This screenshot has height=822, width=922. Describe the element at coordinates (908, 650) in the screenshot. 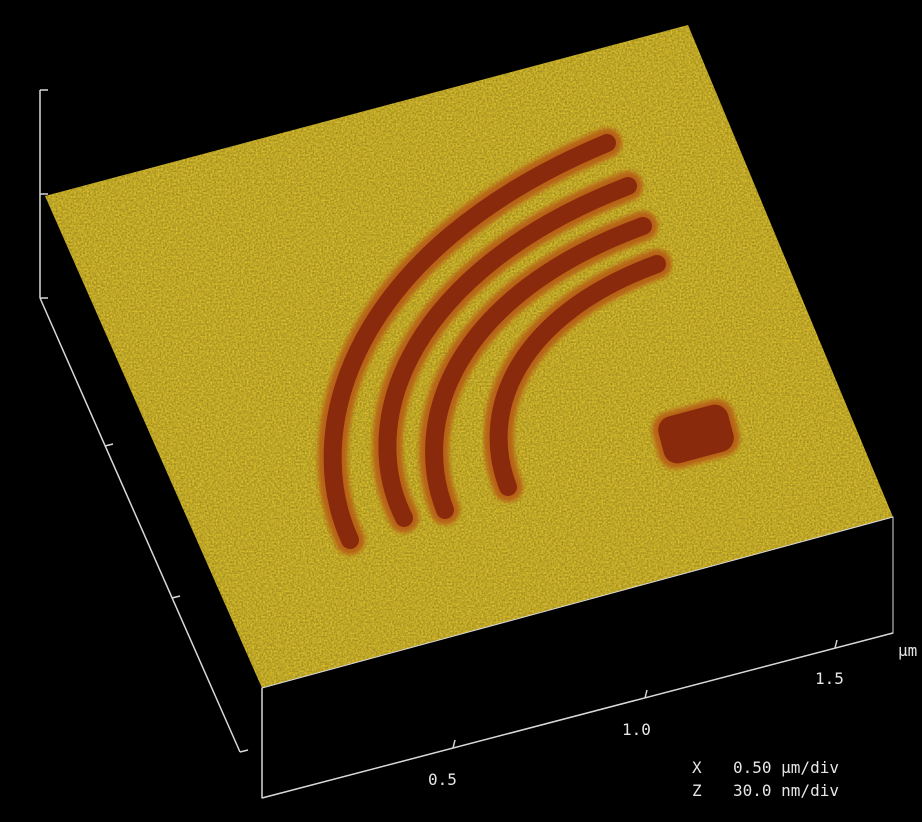

I see `x-axis-unit: µm` at that location.